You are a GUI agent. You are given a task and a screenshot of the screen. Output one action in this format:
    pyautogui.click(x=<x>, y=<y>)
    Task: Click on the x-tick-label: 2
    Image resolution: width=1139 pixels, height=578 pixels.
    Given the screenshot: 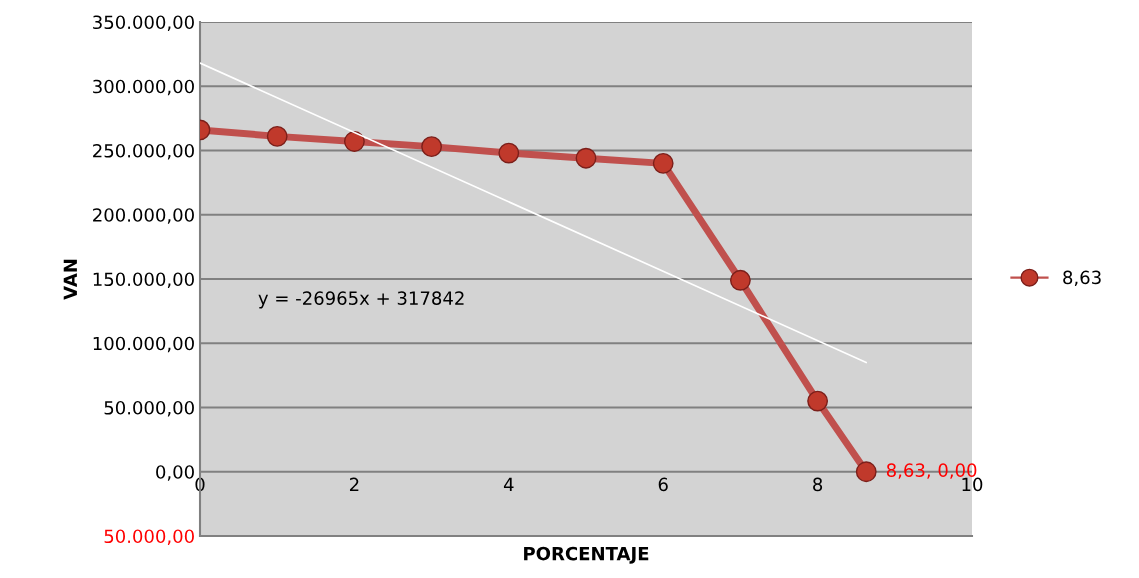 What is the action you would take?
    pyautogui.click(x=354, y=484)
    